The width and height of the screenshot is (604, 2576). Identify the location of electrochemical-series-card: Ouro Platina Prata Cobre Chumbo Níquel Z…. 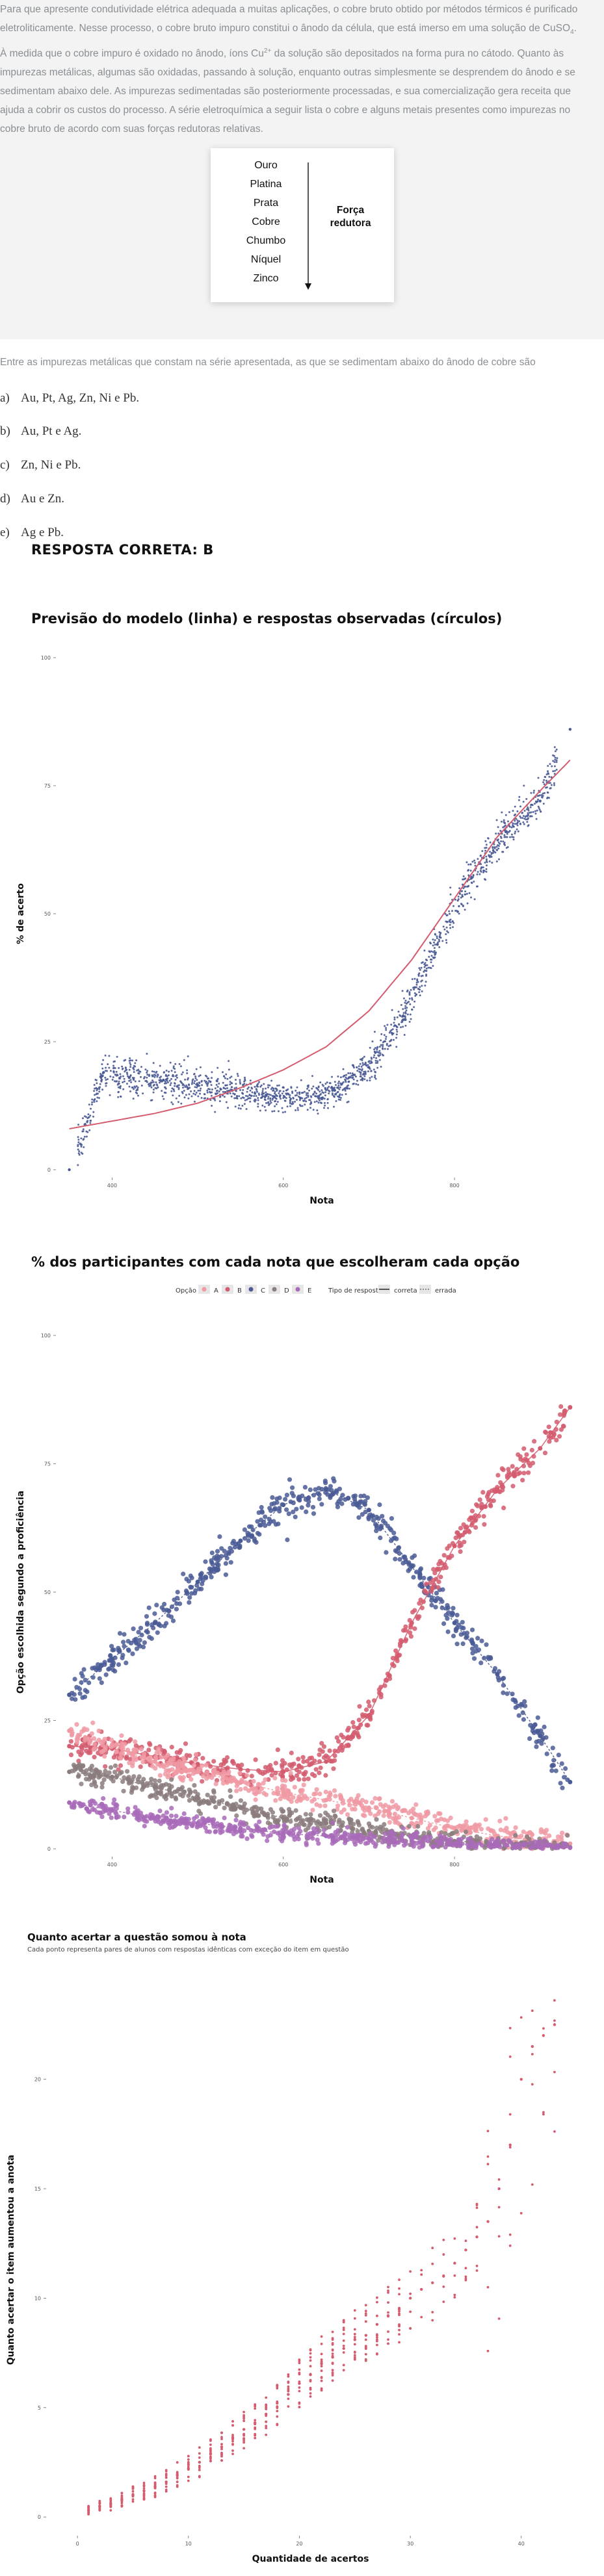
(302, 225).